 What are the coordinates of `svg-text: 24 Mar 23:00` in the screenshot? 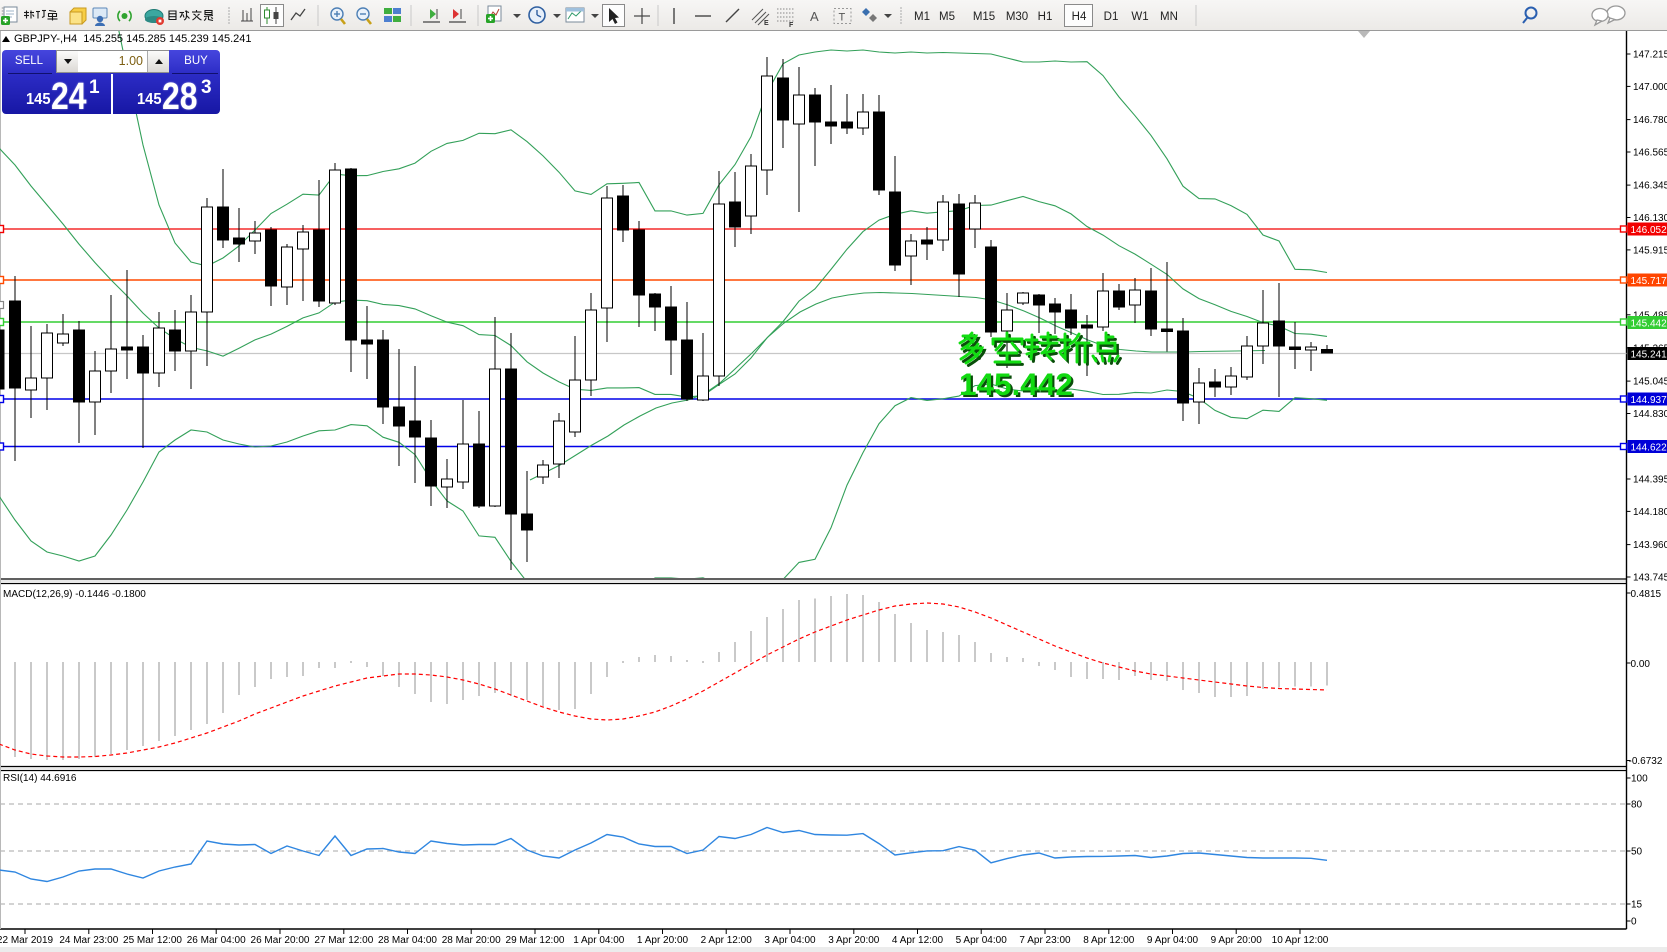 It's located at (88, 940).